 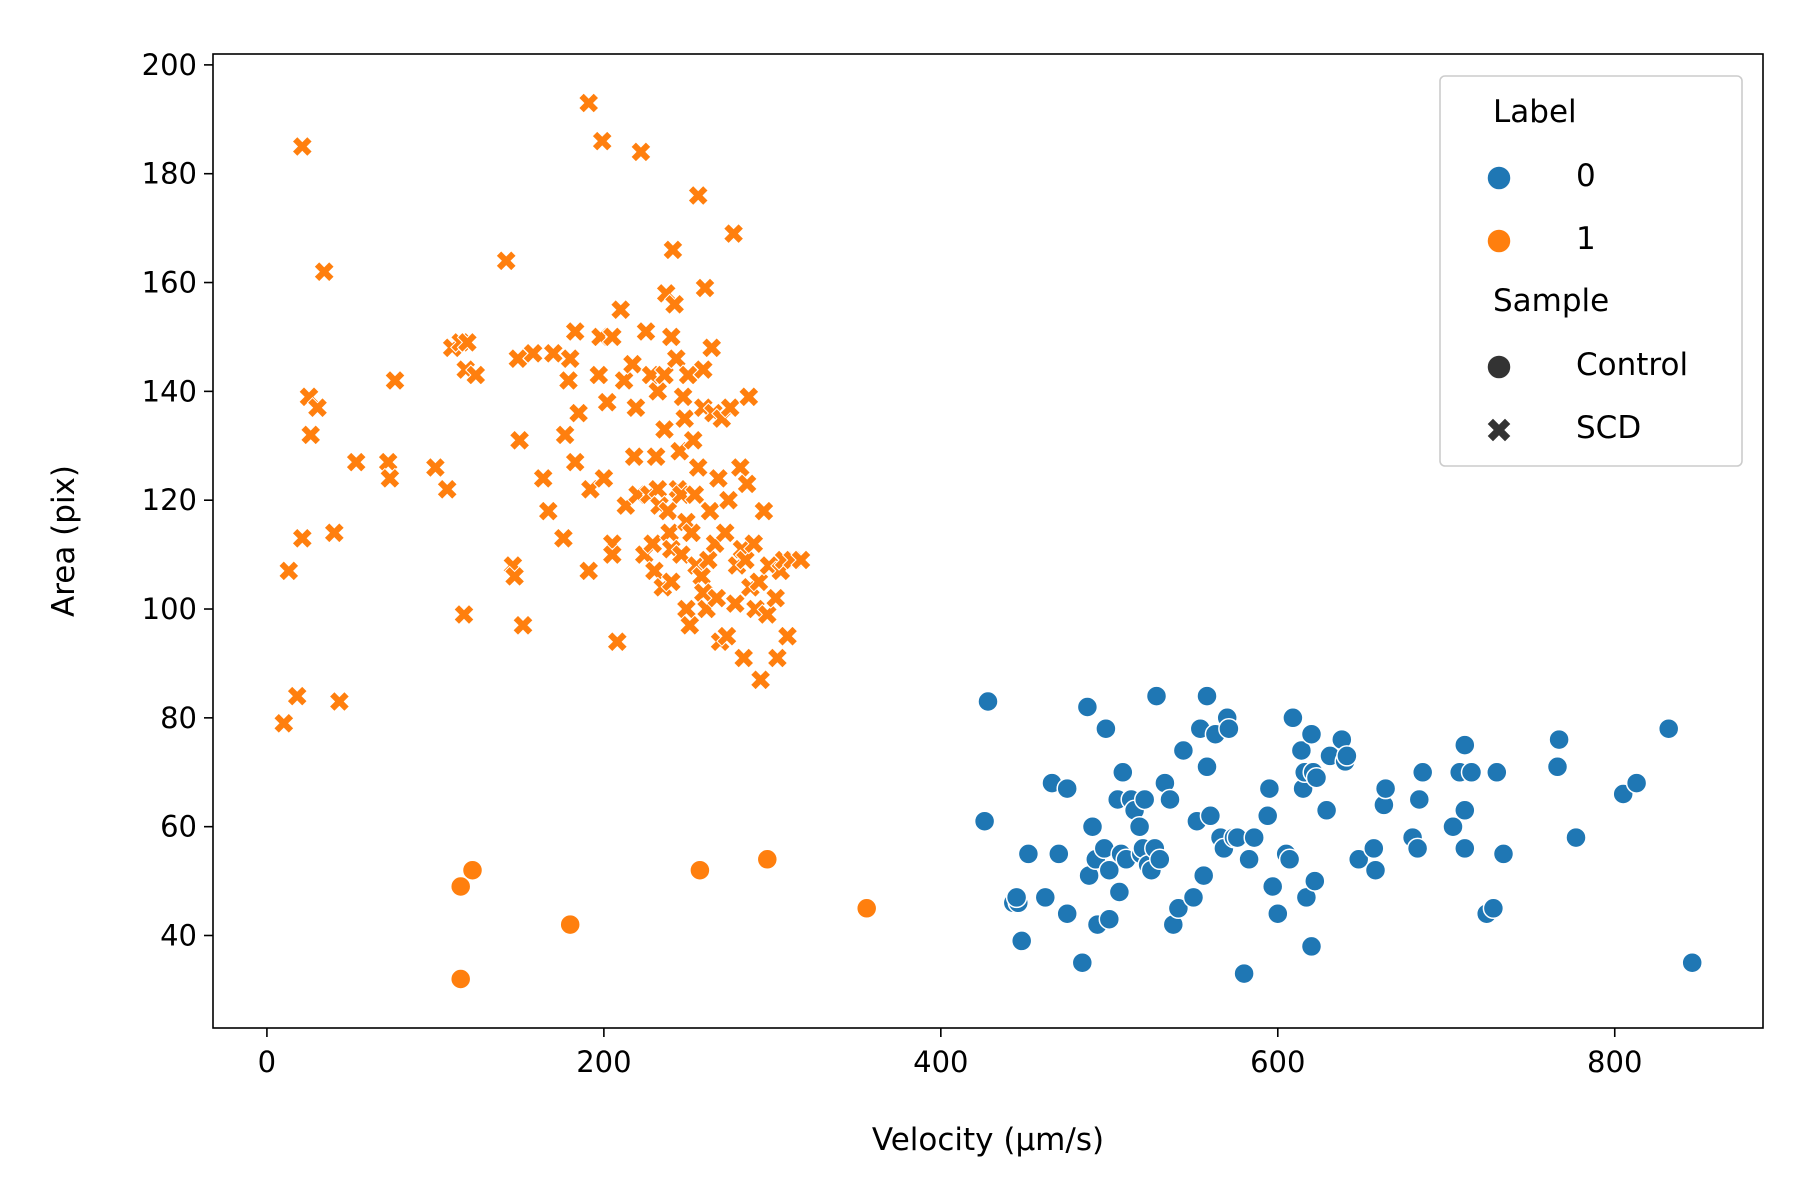 I want to click on y-tick-label: 180, so click(x=169, y=174).